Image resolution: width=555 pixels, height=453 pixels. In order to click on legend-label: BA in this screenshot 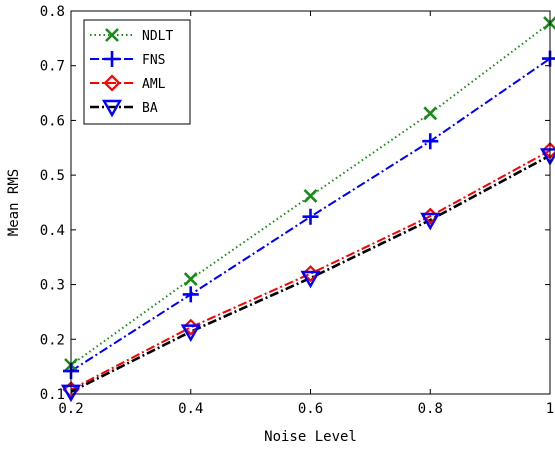, I will do `click(150, 108)`.